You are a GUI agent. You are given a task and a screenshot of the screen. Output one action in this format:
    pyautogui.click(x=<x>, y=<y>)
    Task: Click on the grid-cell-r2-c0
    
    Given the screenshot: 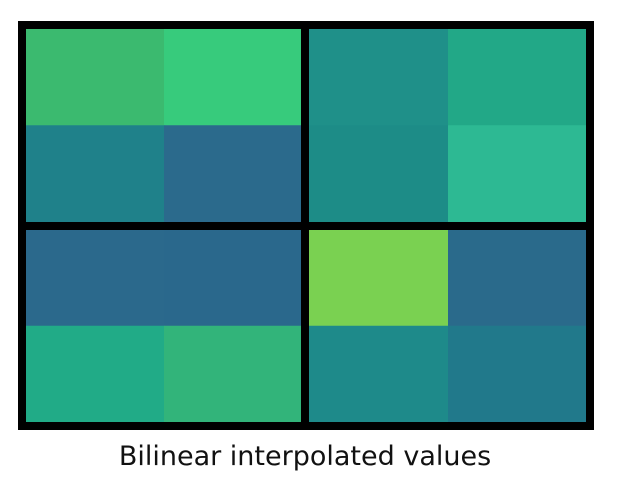 What is the action you would take?
    pyautogui.click(x=93, y=276)
    